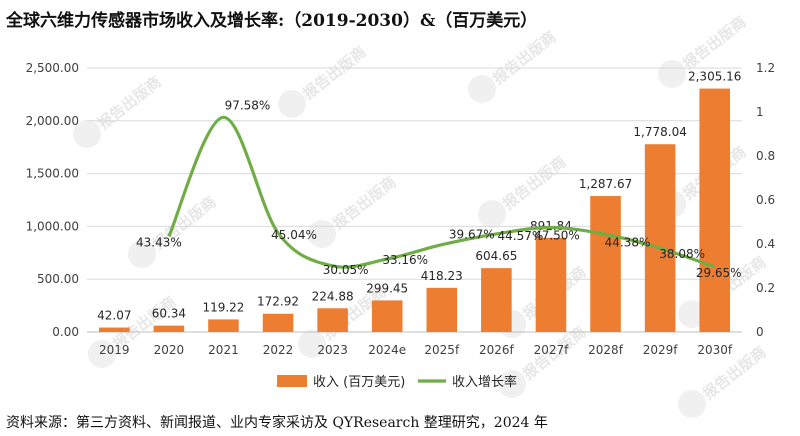 This screenshot has width=800, height=436. I want to click on growth-rate-label: 33.16%, so click(405, 260).